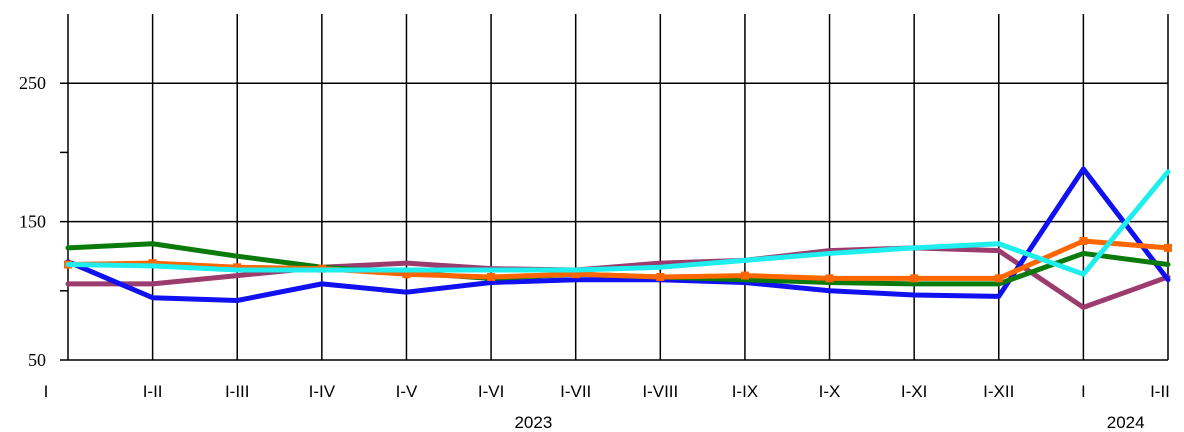 Image resolution: width=1184 pixels, height=432 pixels. I want to click on x-tick-label: I-VI, so click(491, 391).